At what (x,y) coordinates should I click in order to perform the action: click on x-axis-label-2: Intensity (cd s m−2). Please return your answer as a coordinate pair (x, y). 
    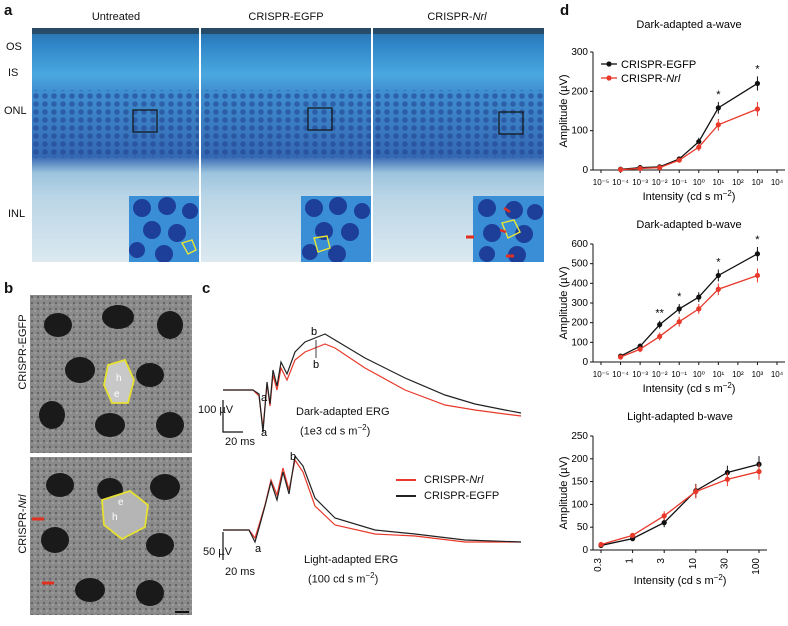
    Looking at the image, I should click on (680, 580).